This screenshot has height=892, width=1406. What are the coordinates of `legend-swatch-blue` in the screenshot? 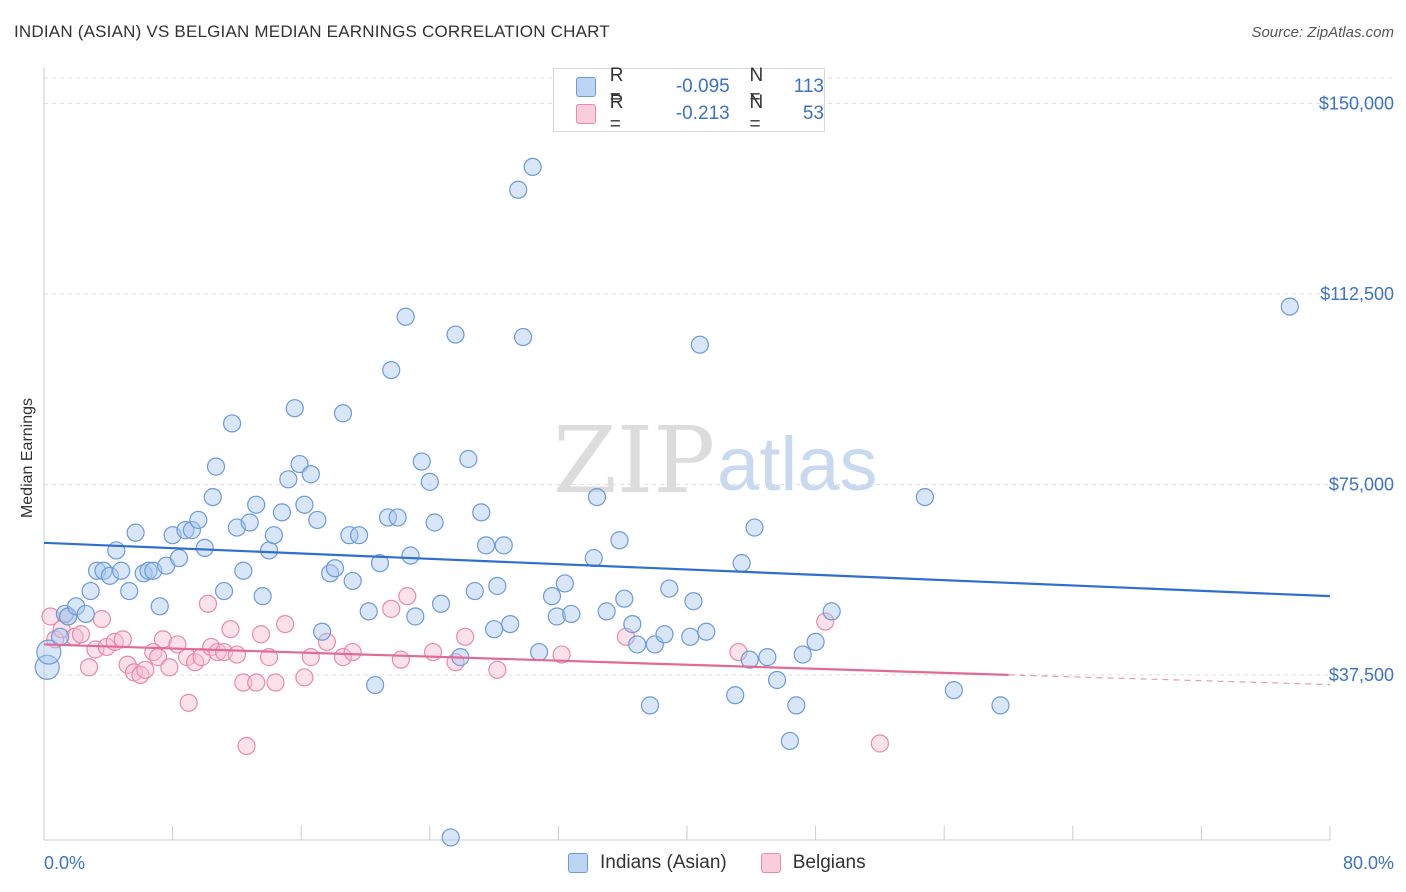 It's located at (586, 87).